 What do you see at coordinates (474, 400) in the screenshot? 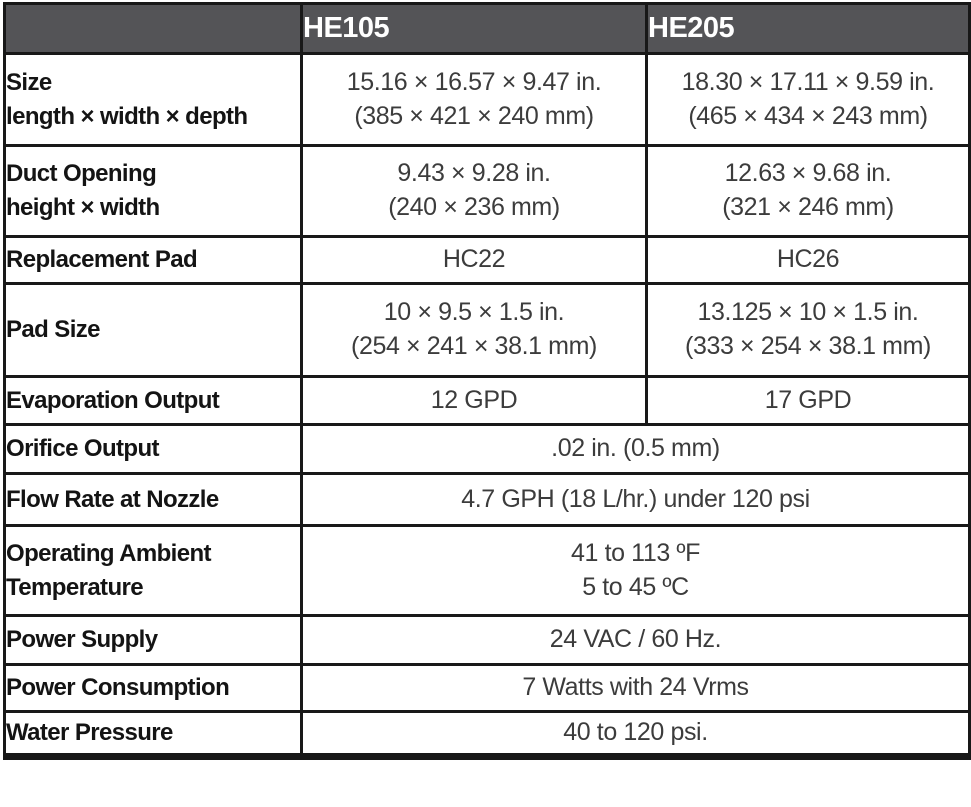
I see `he105-value: 12 GPD` at bounding box center [474, 400].